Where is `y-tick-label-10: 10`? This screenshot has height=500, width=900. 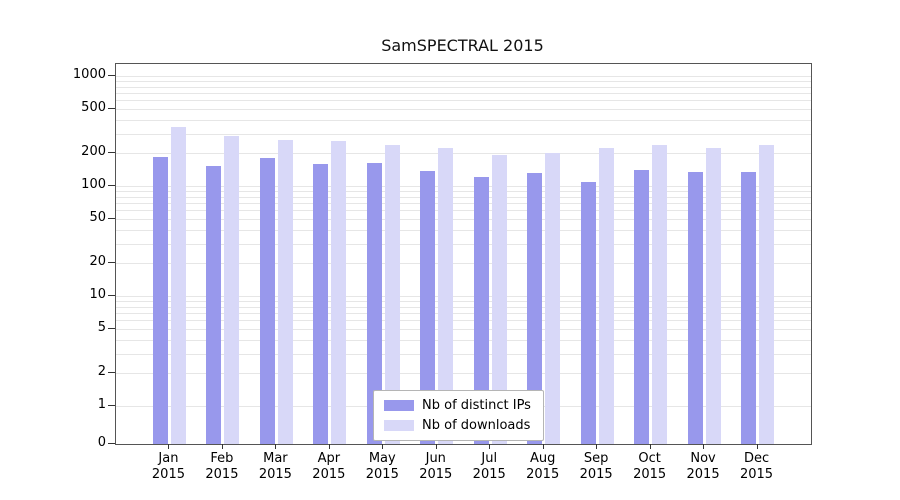 y-tick-label-10: 10 is located at coordinates (97, 294).